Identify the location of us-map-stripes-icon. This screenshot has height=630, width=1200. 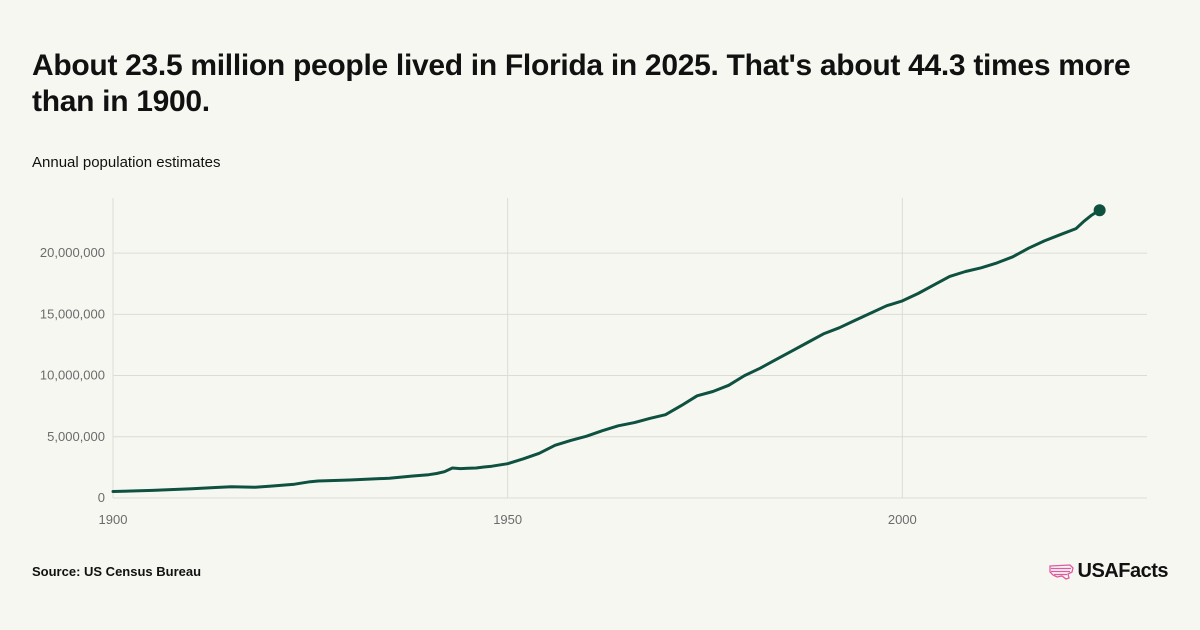
(1061, 571).